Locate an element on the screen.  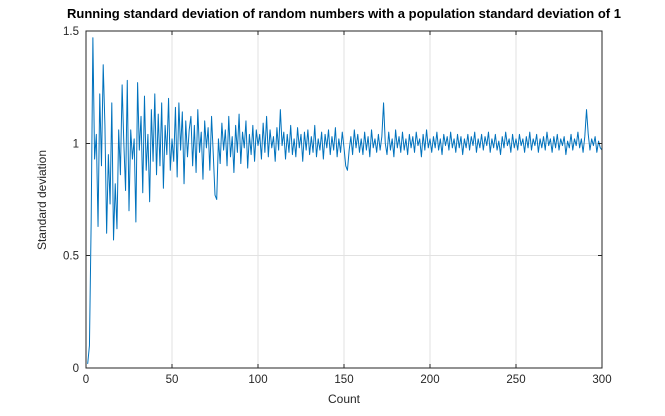
y-tick-label: 0.5 is located at coordinates (71, 257).